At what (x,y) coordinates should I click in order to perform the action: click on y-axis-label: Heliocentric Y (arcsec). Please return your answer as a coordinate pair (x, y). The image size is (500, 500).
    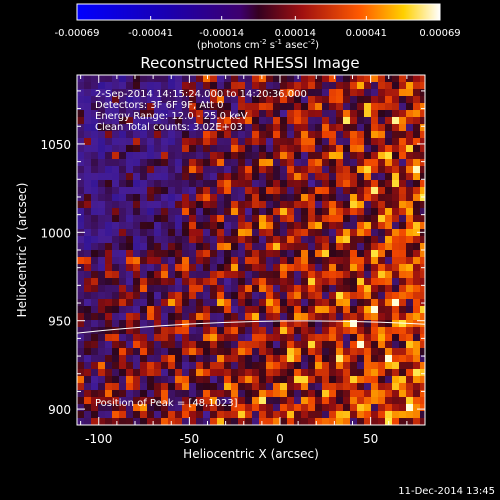
    Looking at the image, I should click on (22, 250).